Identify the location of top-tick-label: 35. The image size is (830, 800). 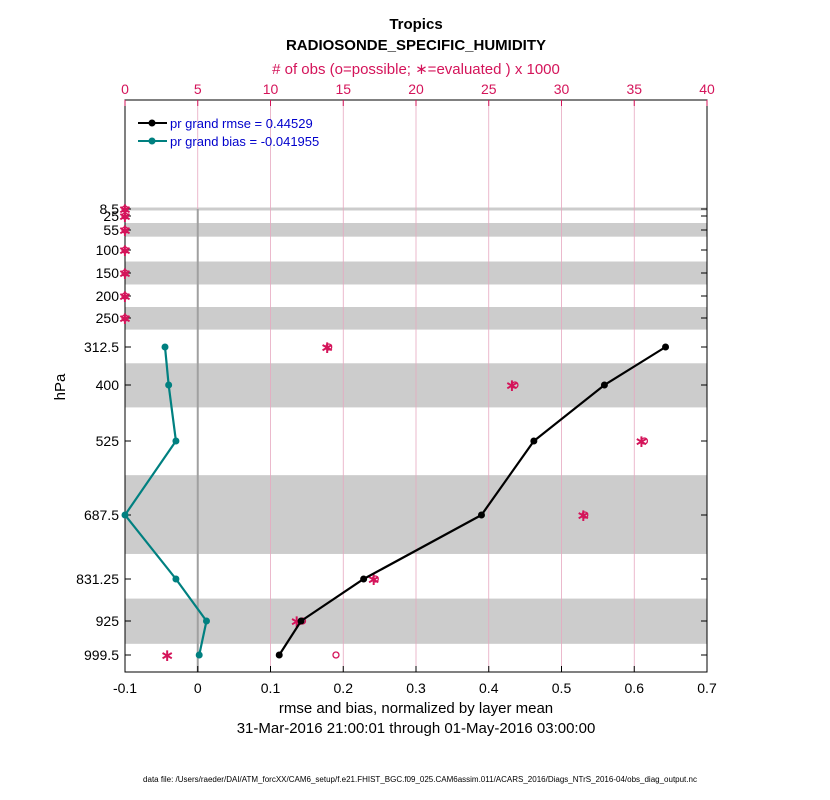
(634, 89).